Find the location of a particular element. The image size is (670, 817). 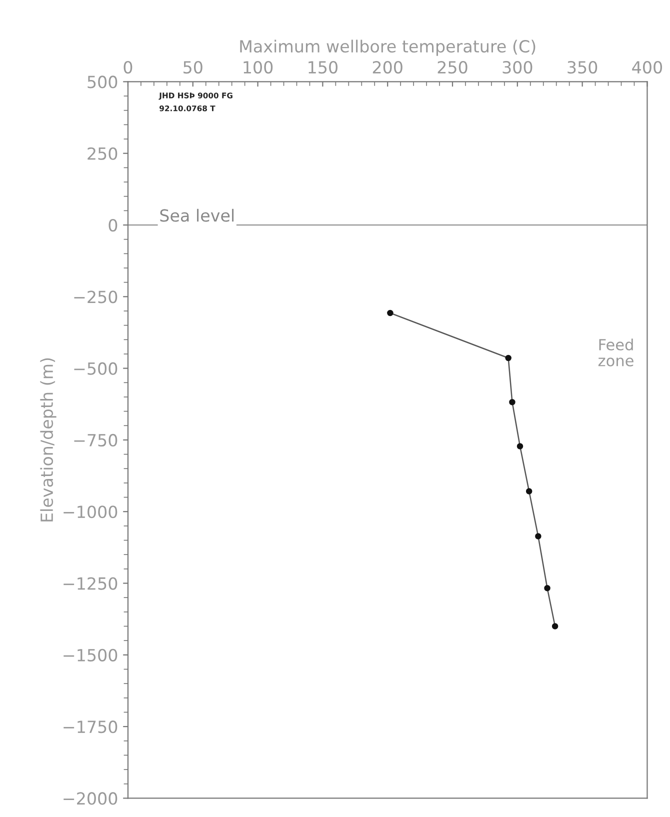

y-tick-label: 250 is located at coordinates (103, 153).